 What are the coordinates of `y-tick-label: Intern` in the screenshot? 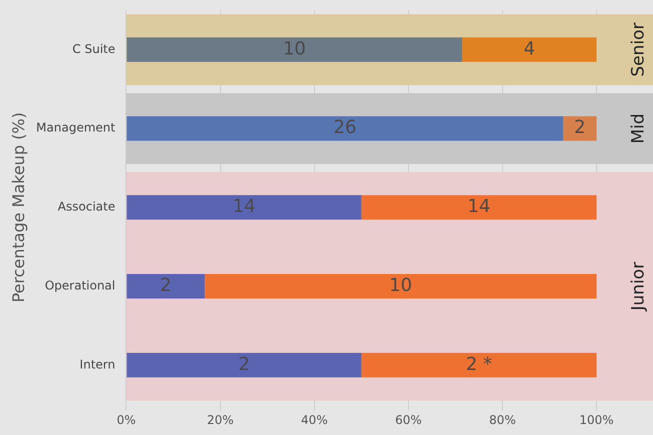 It's located at (98, 364).